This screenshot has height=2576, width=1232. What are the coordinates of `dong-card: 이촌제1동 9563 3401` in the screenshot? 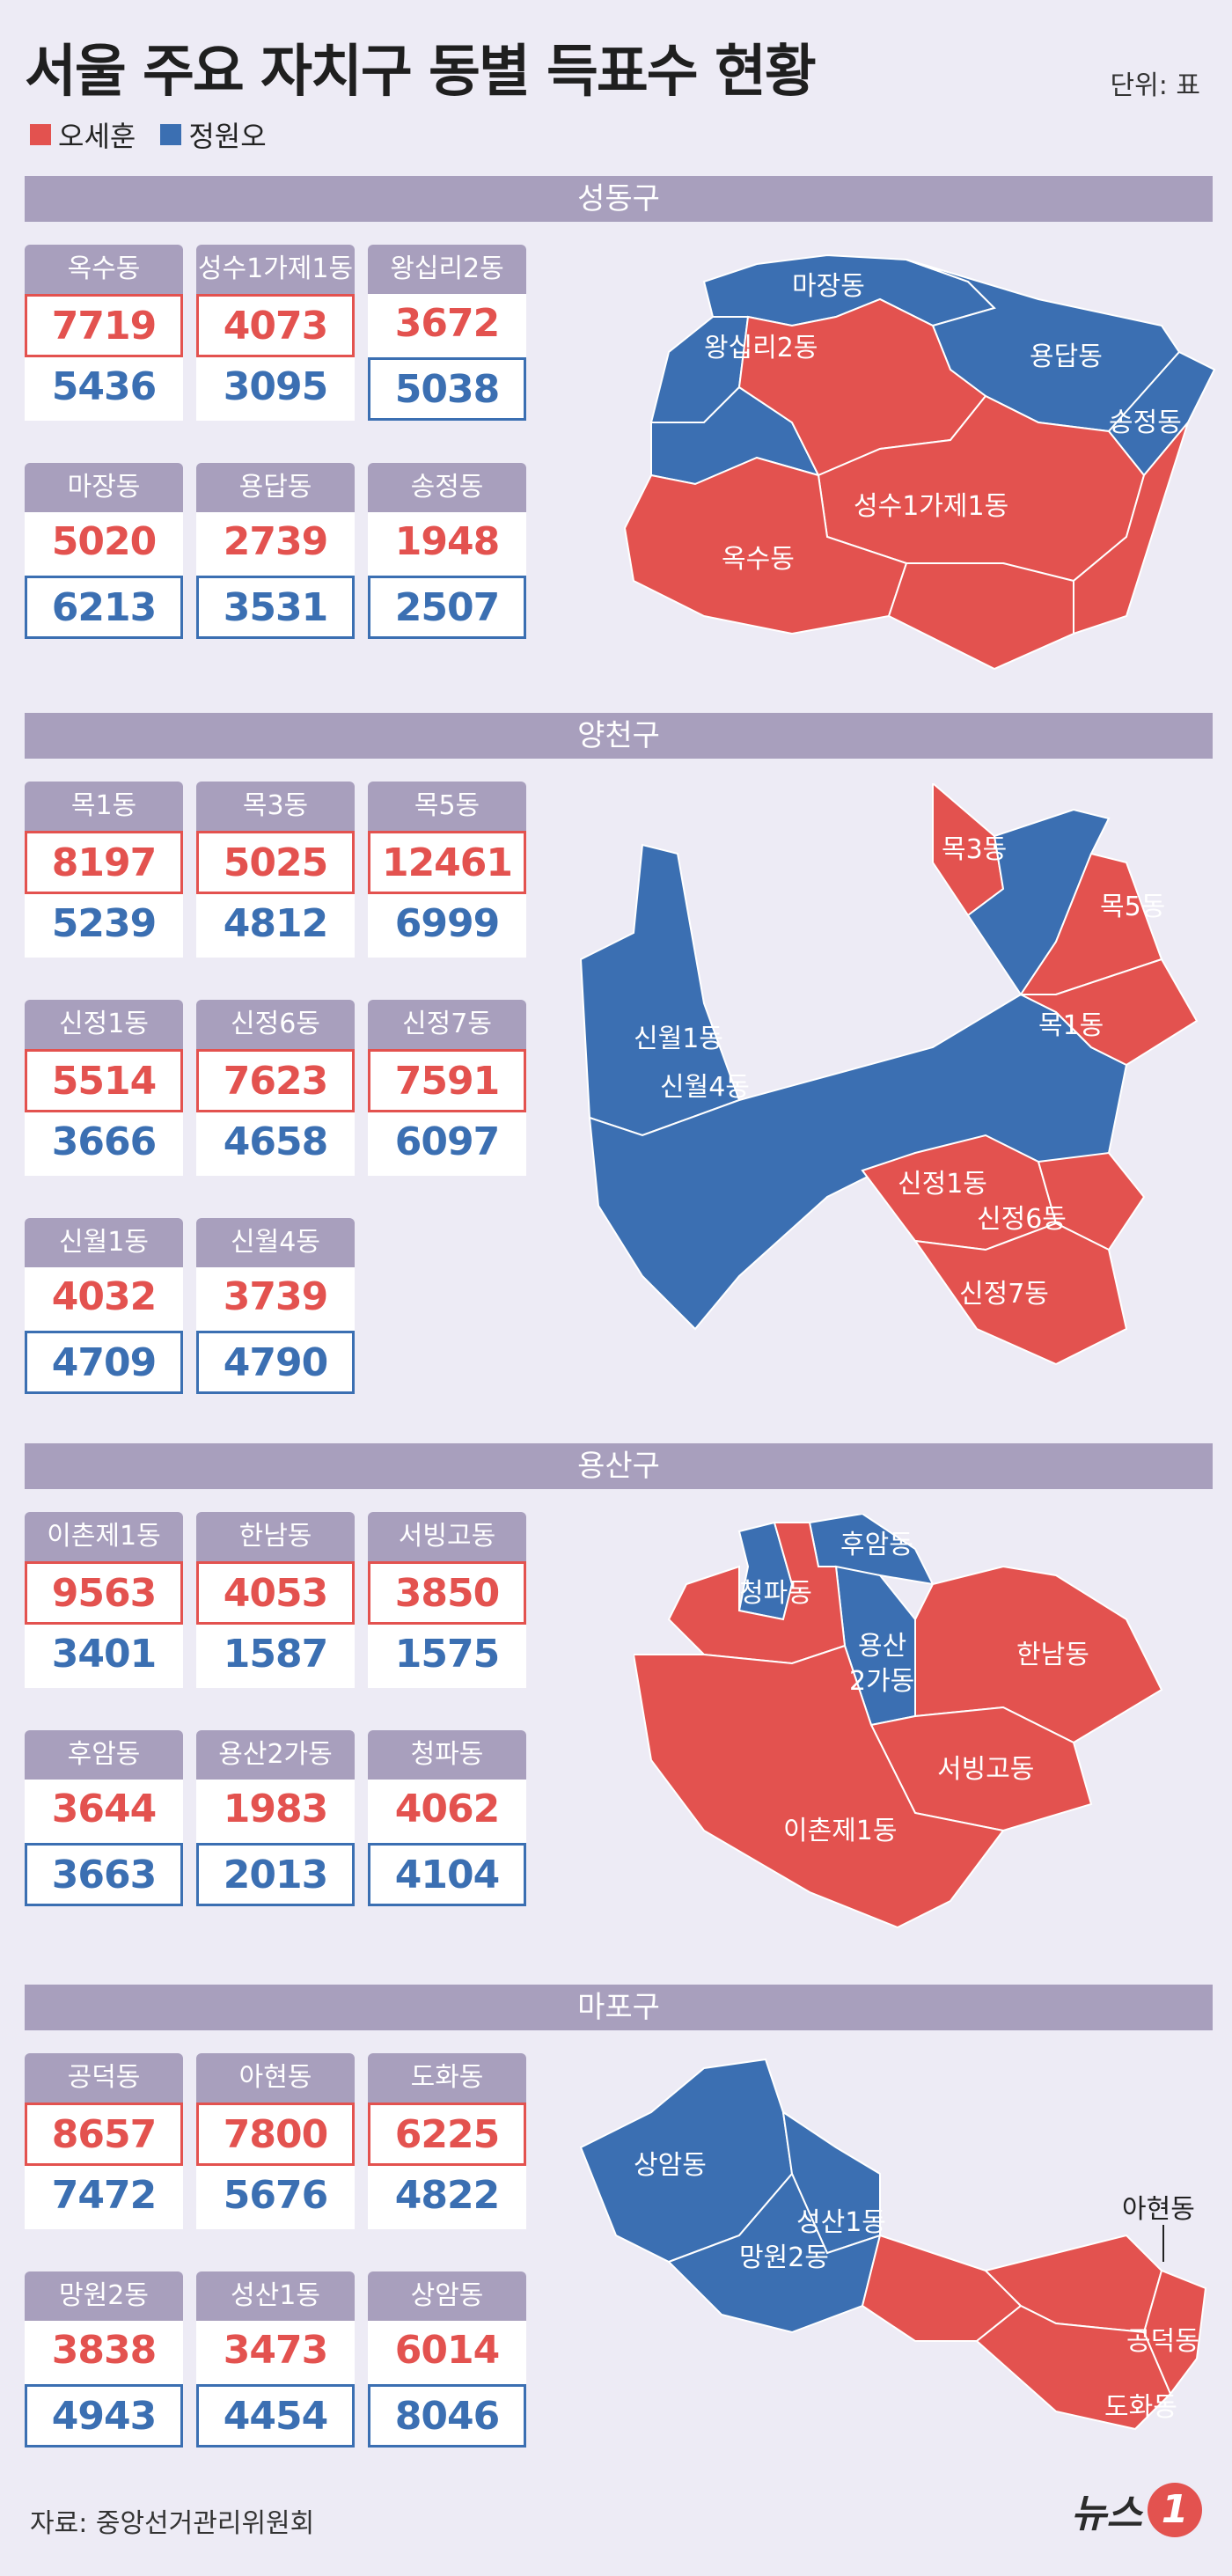 It's located at (104, 1600).